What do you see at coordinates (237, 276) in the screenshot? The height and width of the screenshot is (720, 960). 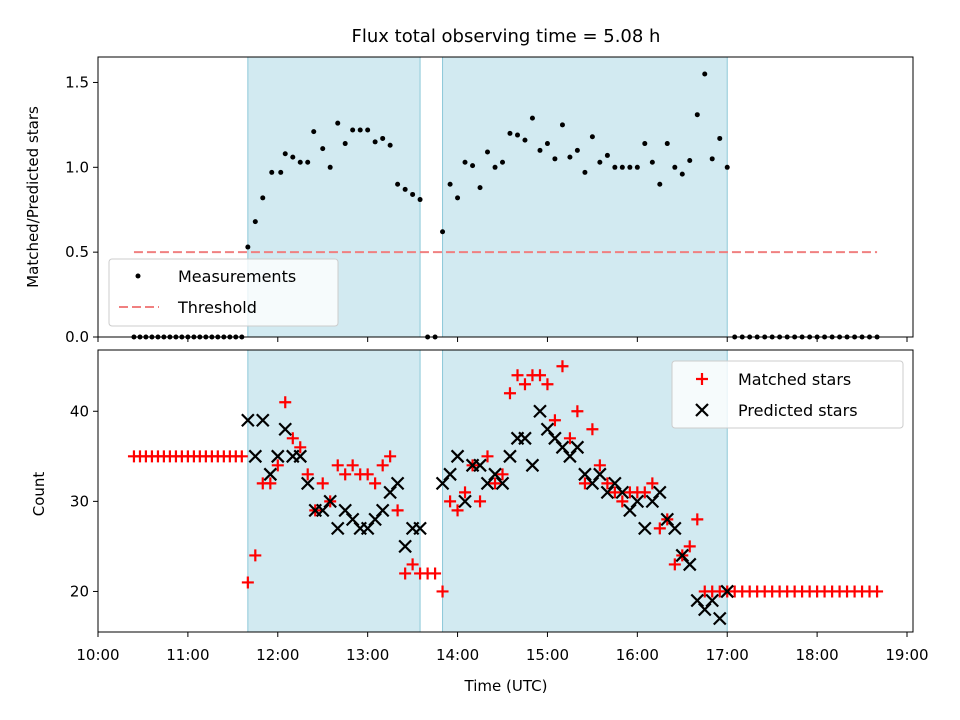 I see `legend-measurements-label: Measurements` at bounding box center [237, 276].